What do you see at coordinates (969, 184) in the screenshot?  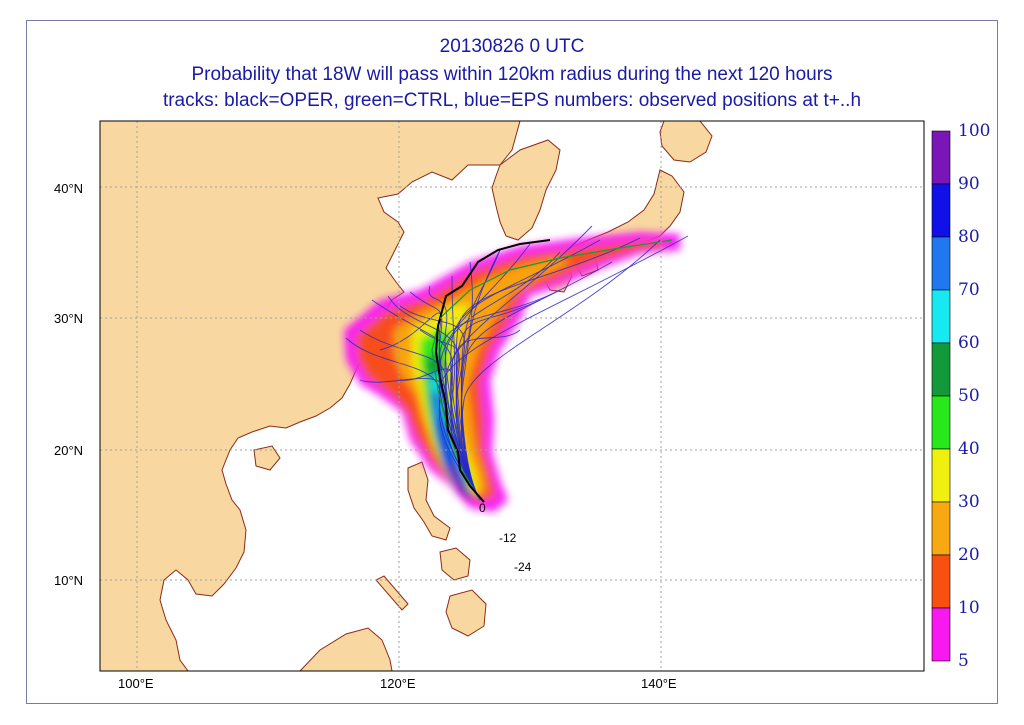 I see `colorbar-label-90: 90` at bounding box center [969, 184].